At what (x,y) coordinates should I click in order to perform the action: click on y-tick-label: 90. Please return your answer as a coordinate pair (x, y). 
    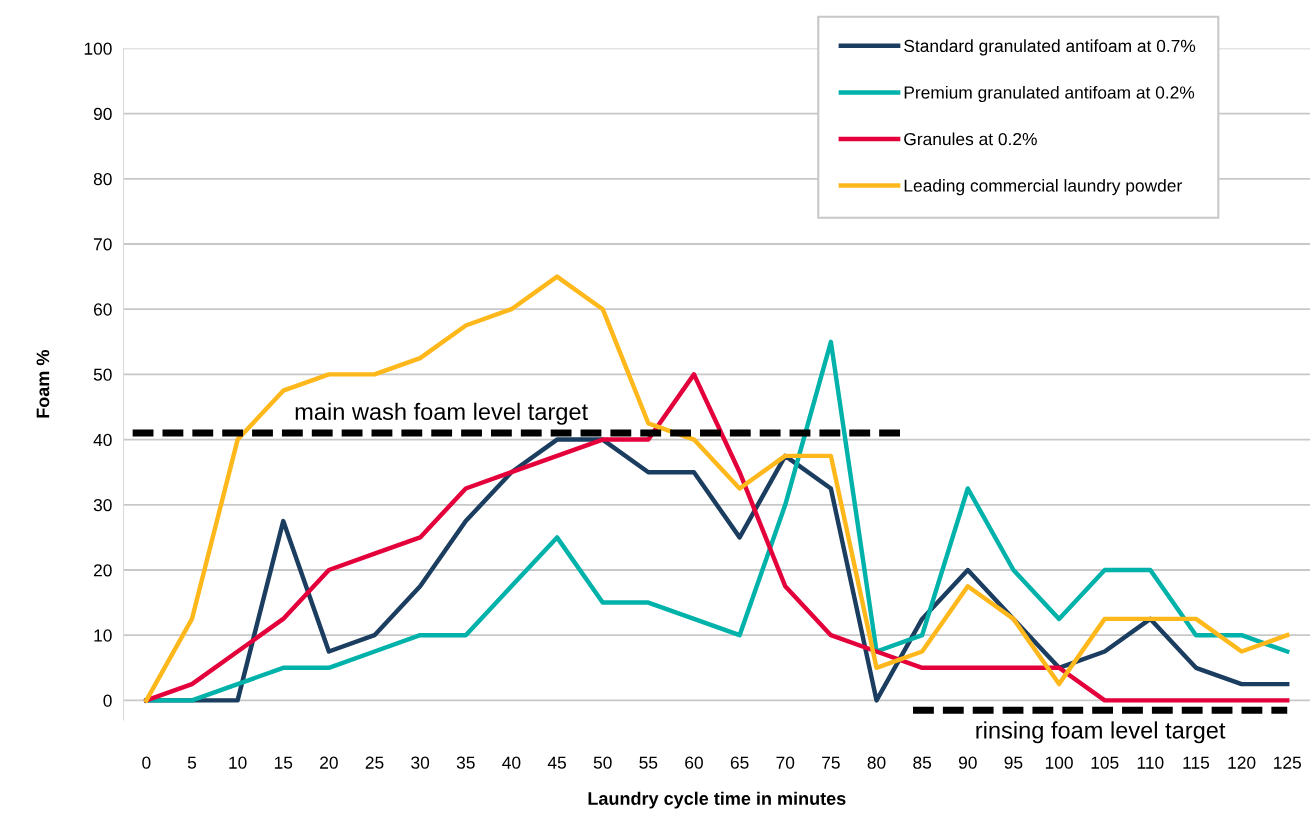
    Looking at the image, I should click on (102, 114).